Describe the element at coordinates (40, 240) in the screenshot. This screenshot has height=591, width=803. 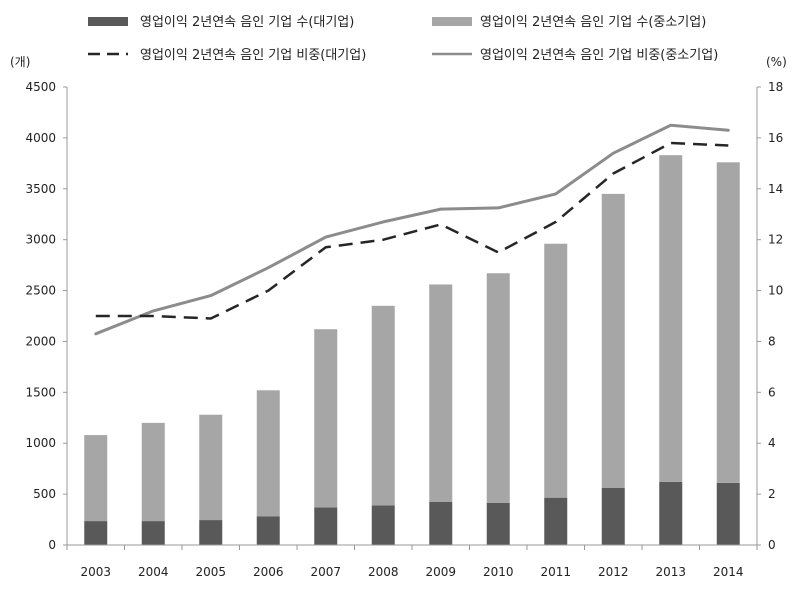
I see `left-tick-label: 3000` at that location.